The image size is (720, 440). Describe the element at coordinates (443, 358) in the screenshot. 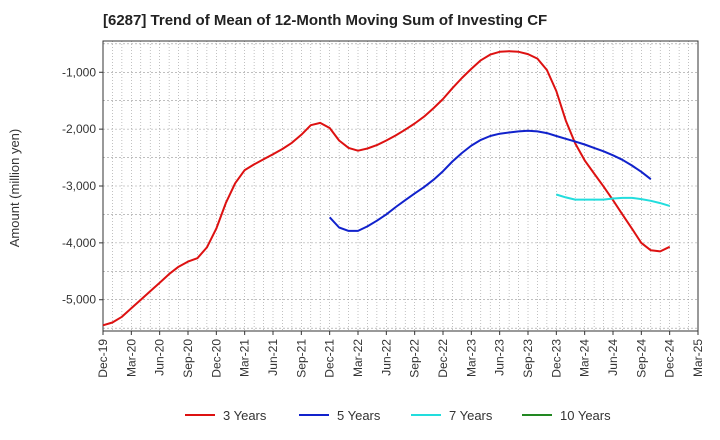

I see `x-tick-label: Dec-22` at that location.